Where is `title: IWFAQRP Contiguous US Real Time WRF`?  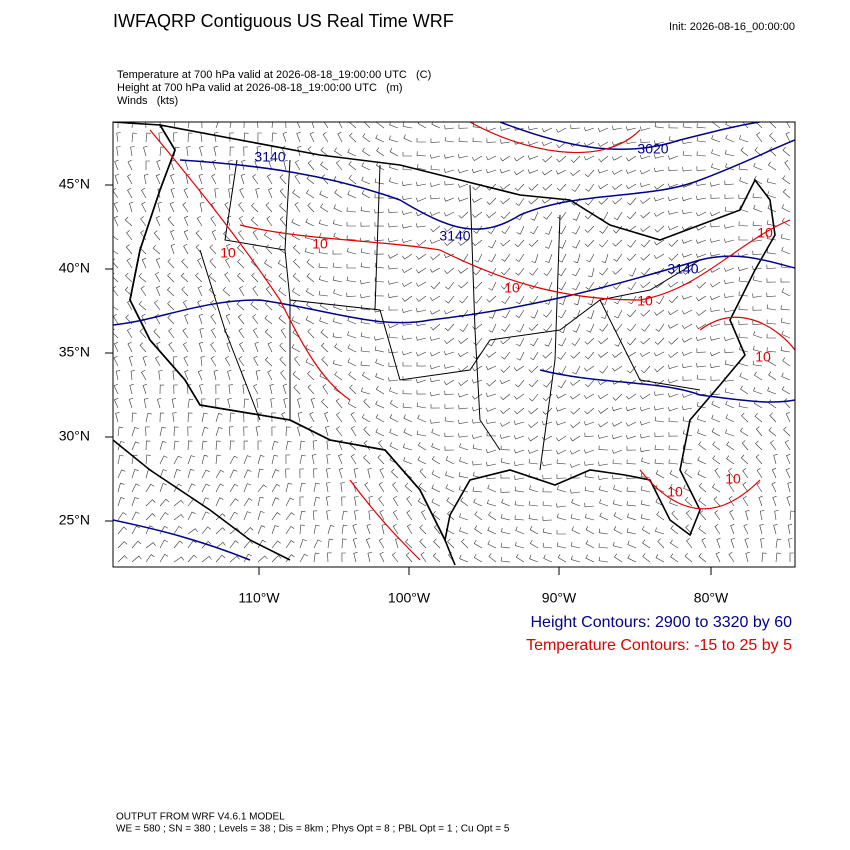
title: IWFAQRP Contiguous US Real Time WRF is located at coordinates (283, 21).